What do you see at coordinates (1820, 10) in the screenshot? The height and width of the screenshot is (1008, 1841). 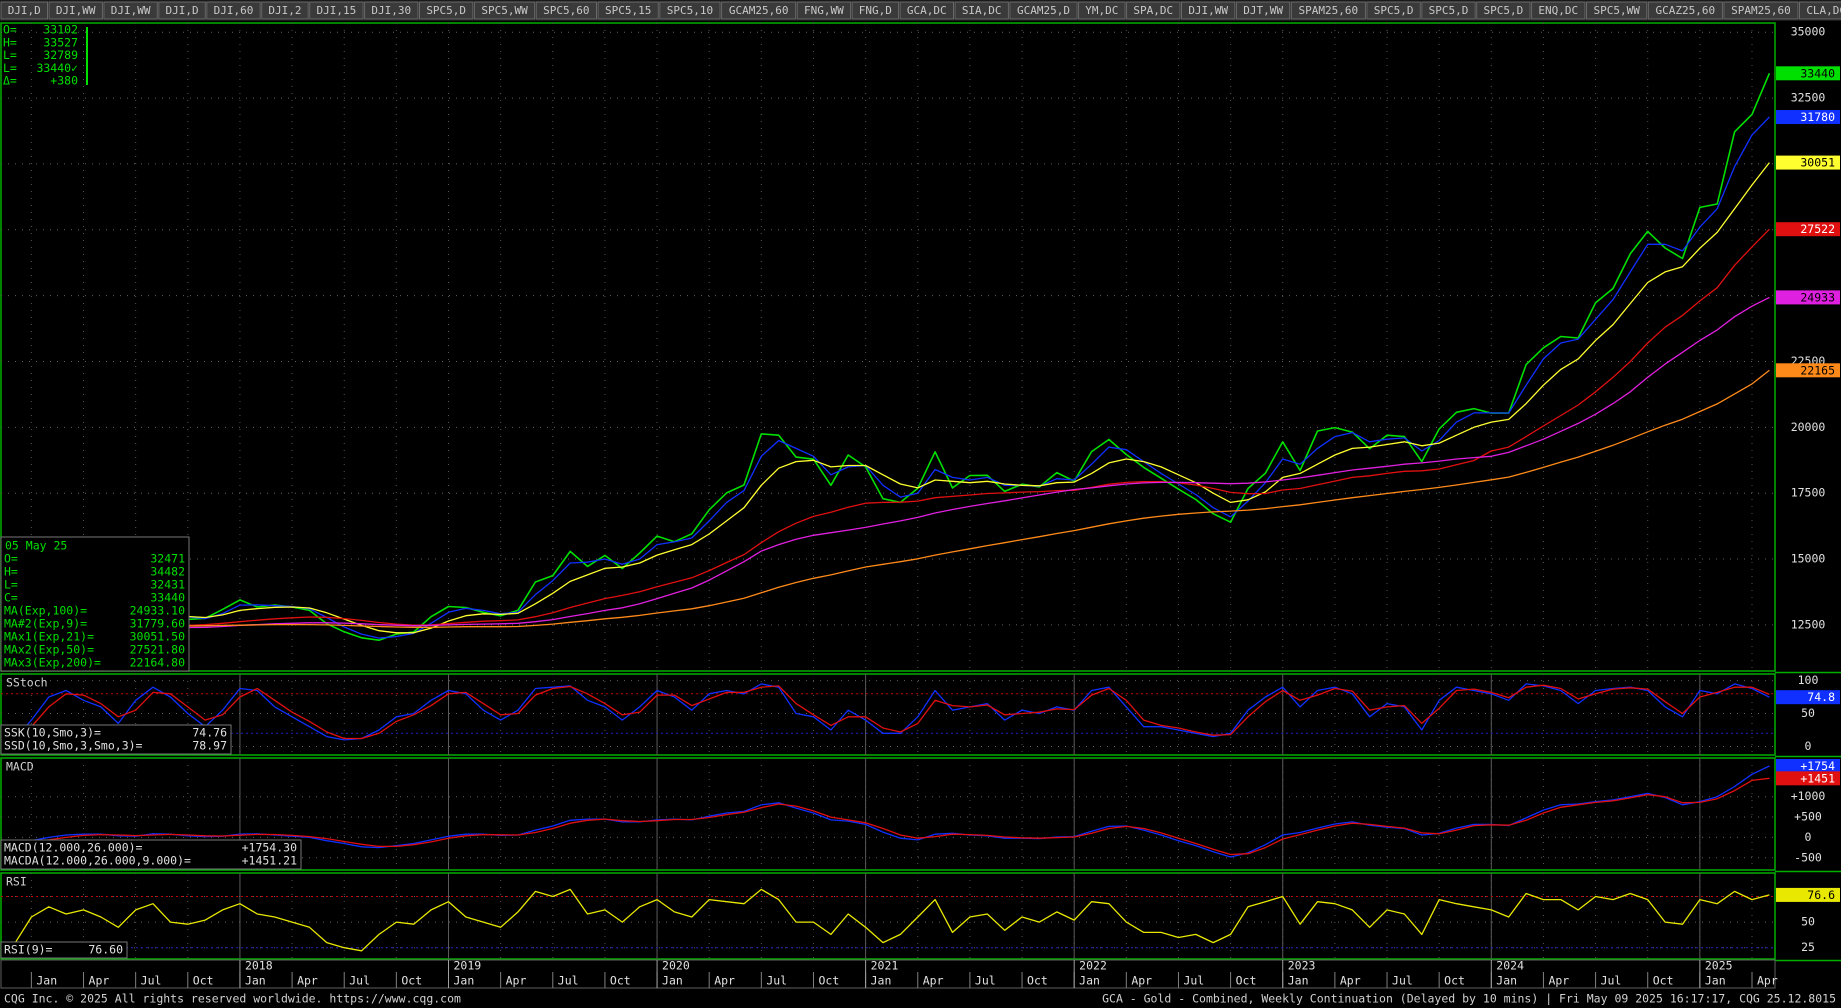 I see `tab: CLA,DC` at bounding box center [1820, 10].